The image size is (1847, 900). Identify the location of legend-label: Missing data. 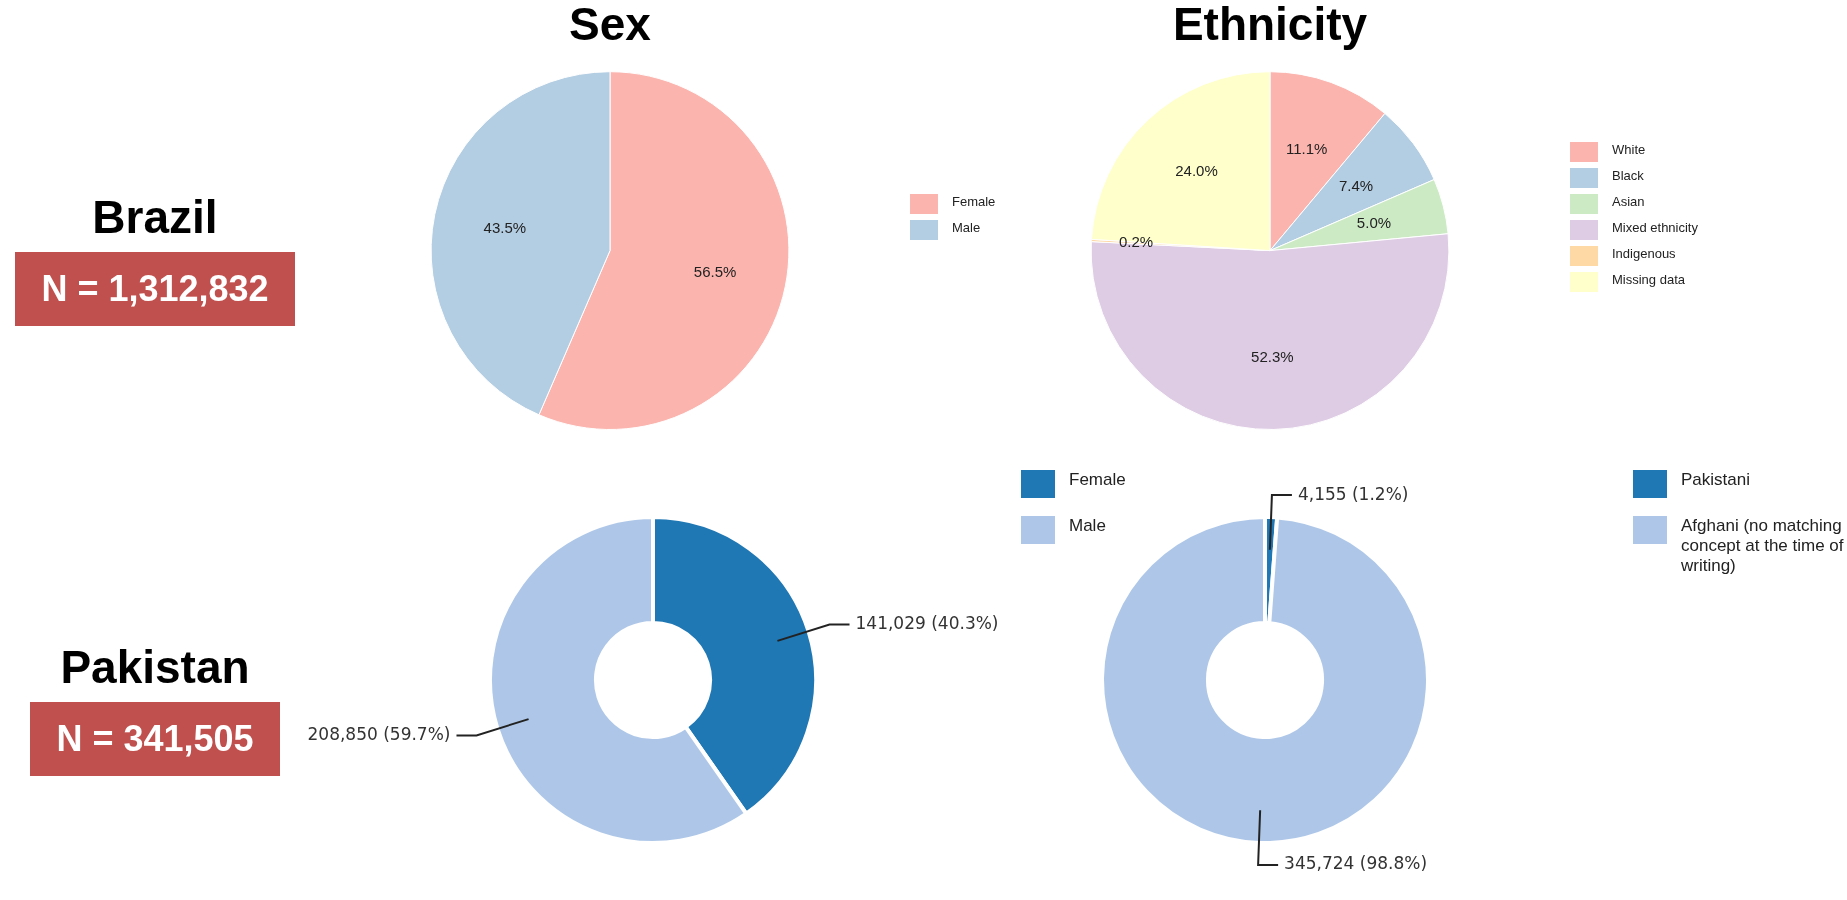
(1648, 279).